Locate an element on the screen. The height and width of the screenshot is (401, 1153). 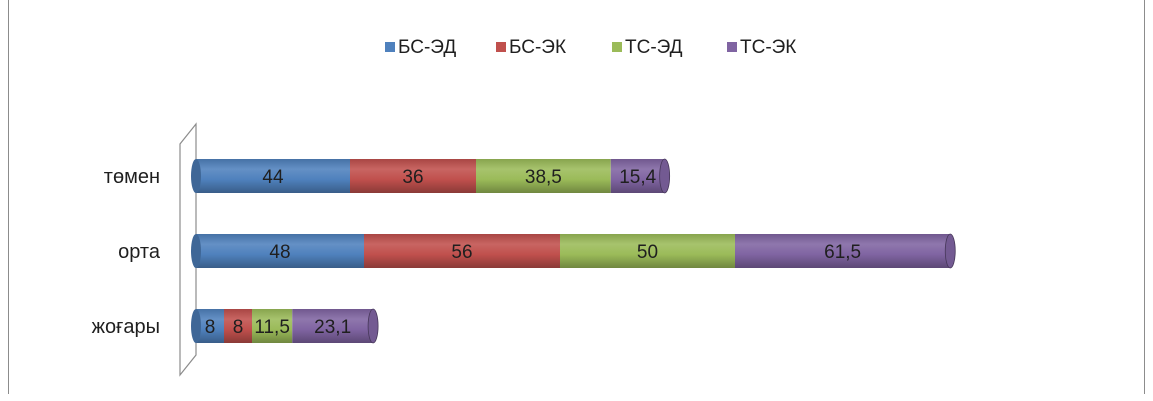
data-label: 15,4 is located at coordinates (637, 177).